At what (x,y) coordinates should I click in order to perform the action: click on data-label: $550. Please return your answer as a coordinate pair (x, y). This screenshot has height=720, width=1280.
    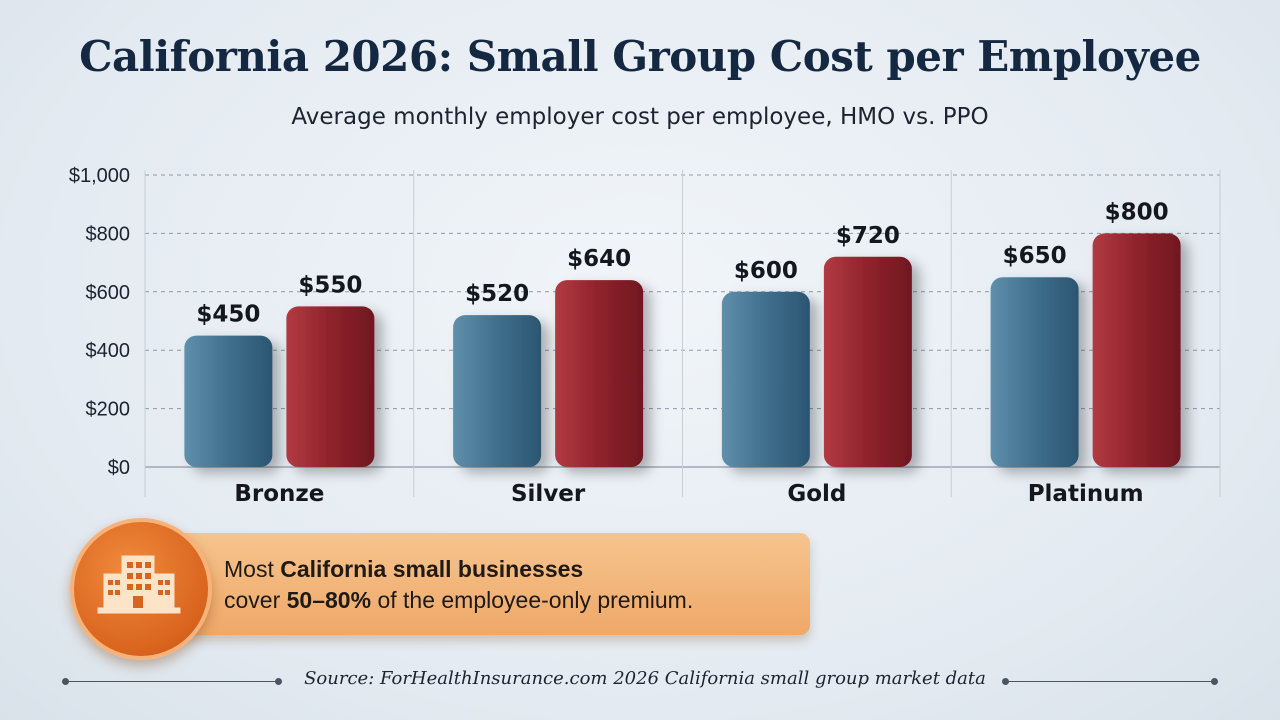
    Looking at the image, I should click on (330, 285).